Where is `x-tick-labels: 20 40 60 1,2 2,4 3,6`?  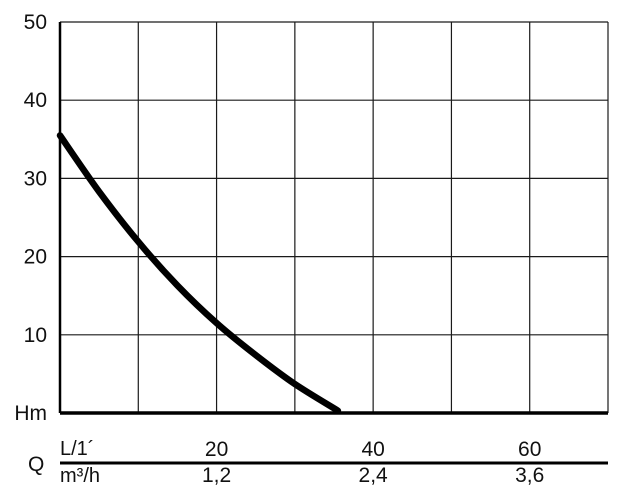
x-tick-labels: 20 40 60 1,2 2,4 3,6 is located at coordinates (373, 462).